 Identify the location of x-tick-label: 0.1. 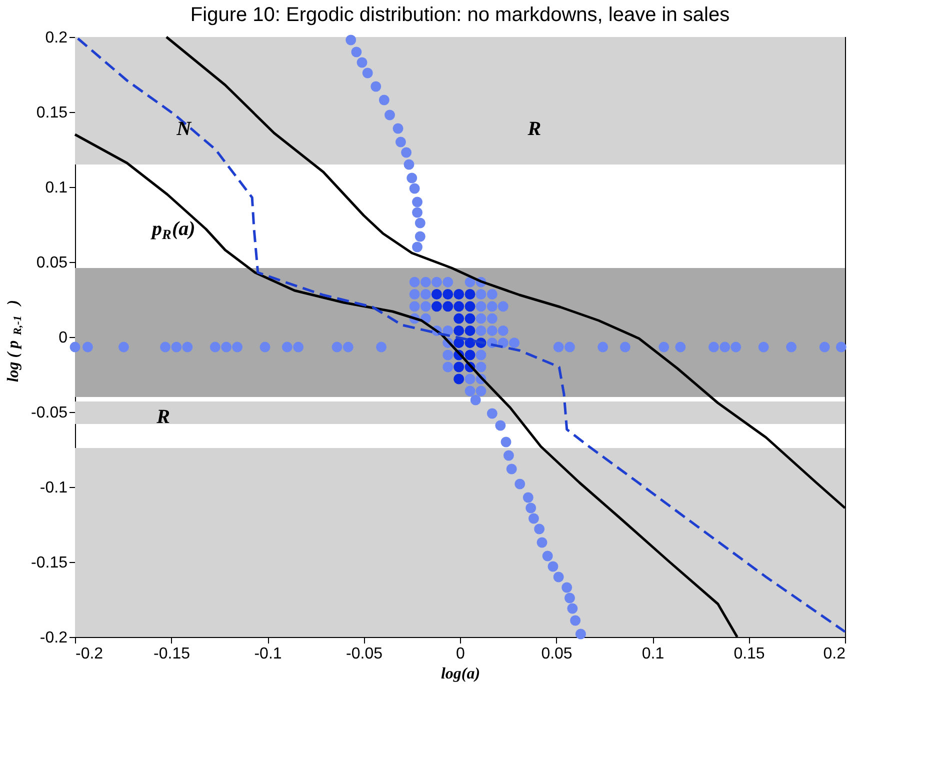
(653, 654).